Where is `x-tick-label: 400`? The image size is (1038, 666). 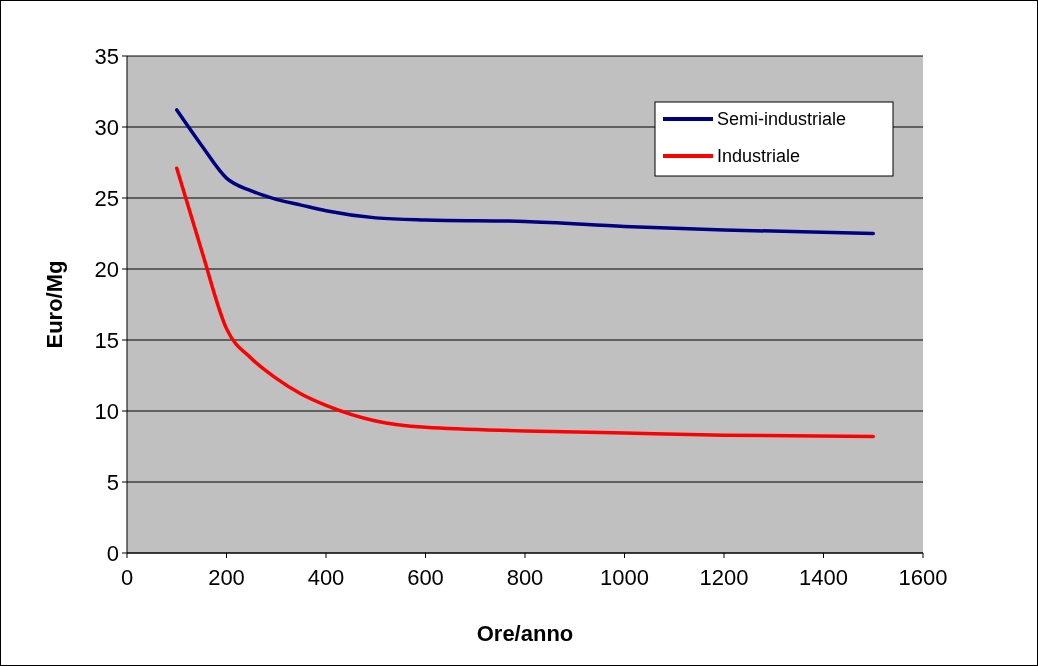
x-tick-label: 400 is located at coordinates (326, 577).